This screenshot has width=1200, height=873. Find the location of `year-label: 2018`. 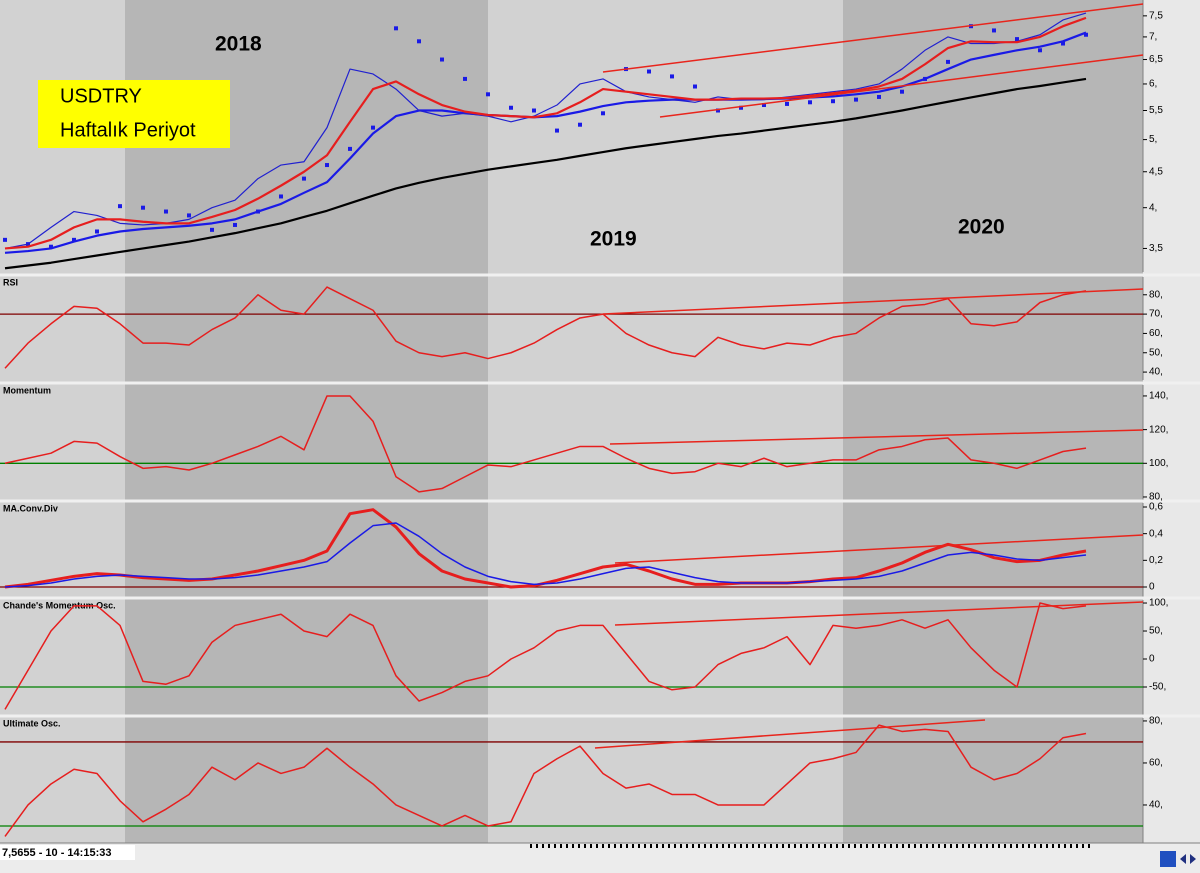

year-label: 2018 is located at coordinates (238, 44).